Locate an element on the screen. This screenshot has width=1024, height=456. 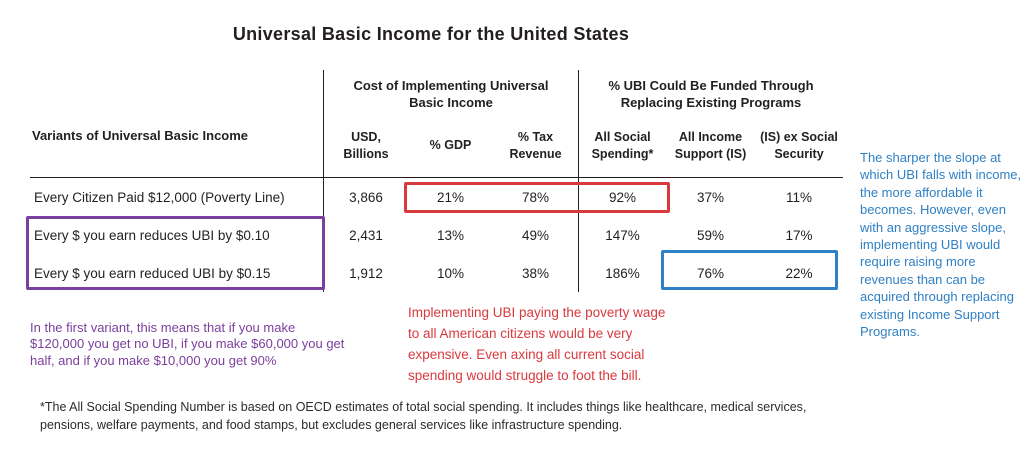
table-cell: 11% is located at coordinates (799, 197).